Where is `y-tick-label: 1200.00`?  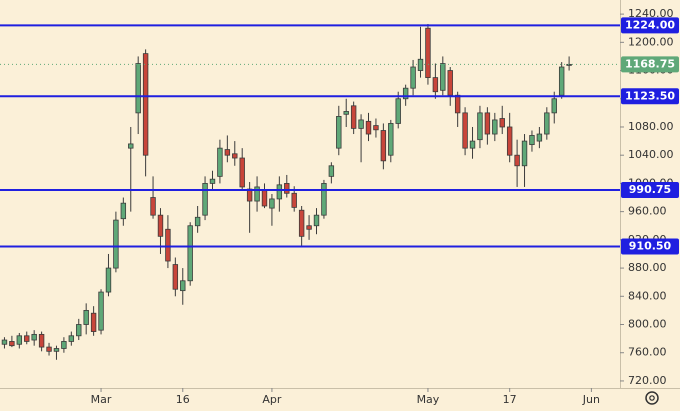
y-tick-label: 1200.00 is located at coordinates (651, 41).